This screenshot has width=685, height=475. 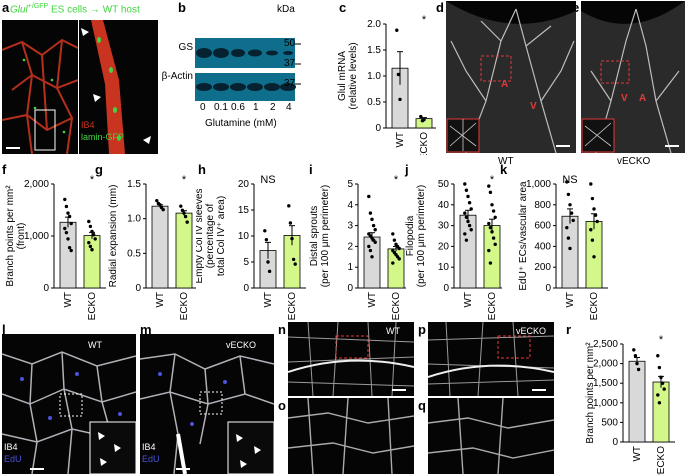 What do you see at coordinates (152, 247) in the screenshot?
I see `chart-g: 0 0.5 1.0 1.5 Radial expansion (mm) WT vECKO *` at bounding box center [152, 247].